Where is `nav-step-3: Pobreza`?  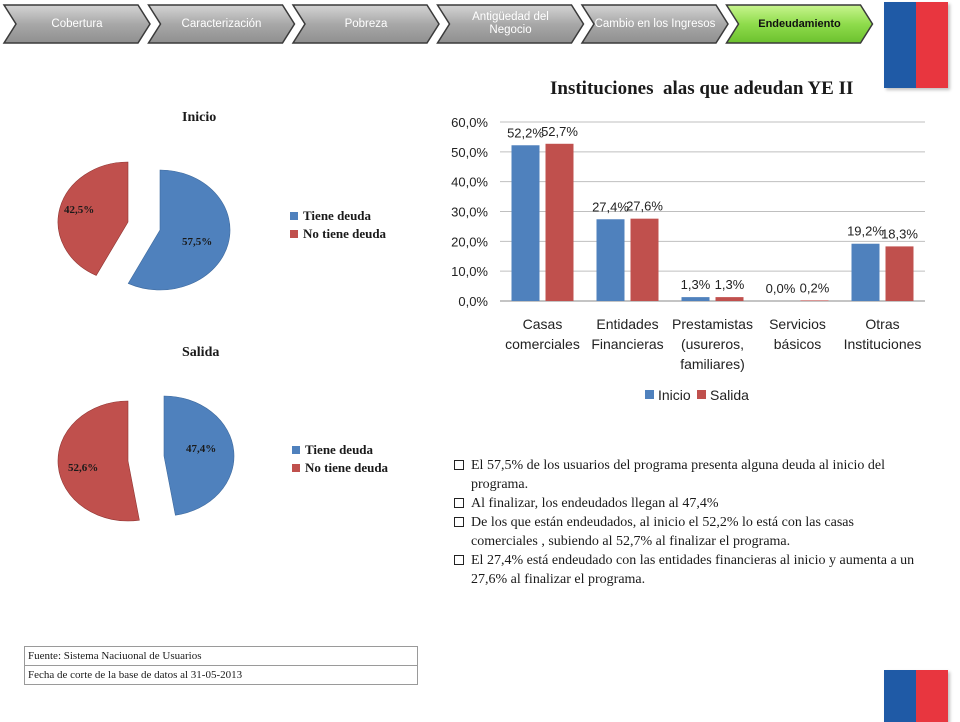
nav-step-3: Pobreza is located at coordinates (366, 23).